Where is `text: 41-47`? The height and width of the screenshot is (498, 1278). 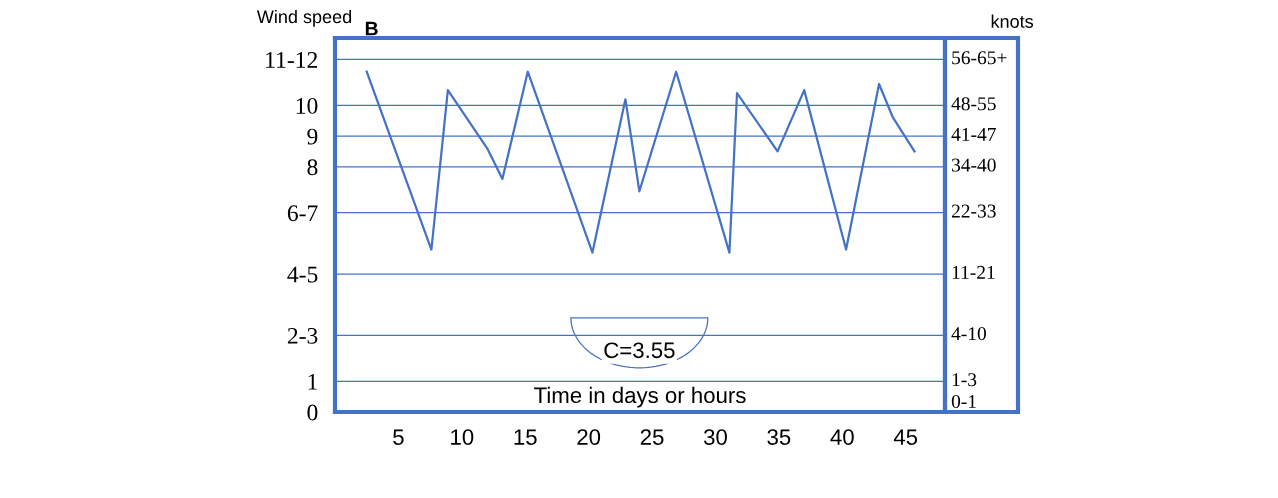 text: 41-47 is located at coordinates (973, 134).